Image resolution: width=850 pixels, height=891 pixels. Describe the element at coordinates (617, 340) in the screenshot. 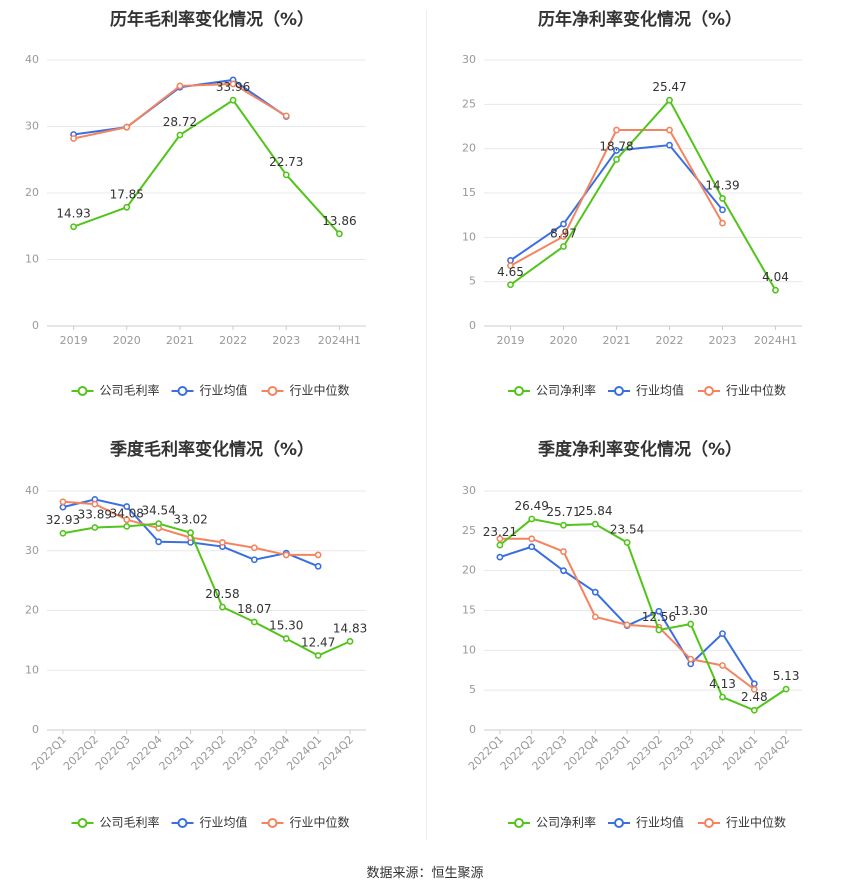

I see `x-tick-label: 2021` at that location.